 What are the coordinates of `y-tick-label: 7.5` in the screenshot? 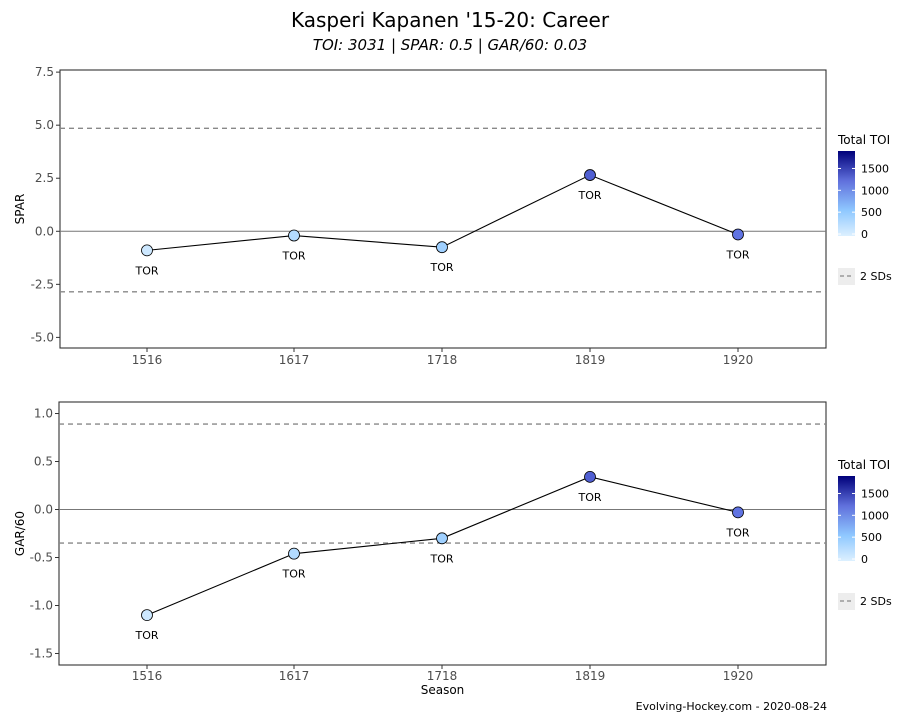 It's located at (44, 72).